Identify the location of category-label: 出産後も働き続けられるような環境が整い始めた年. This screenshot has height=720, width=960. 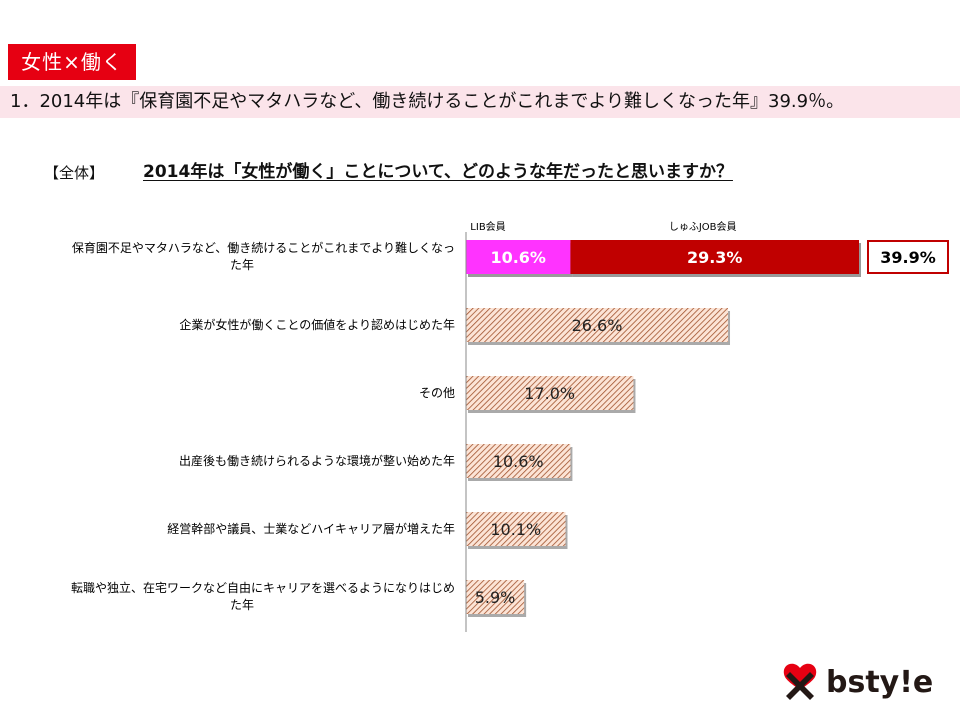
(317, 460).